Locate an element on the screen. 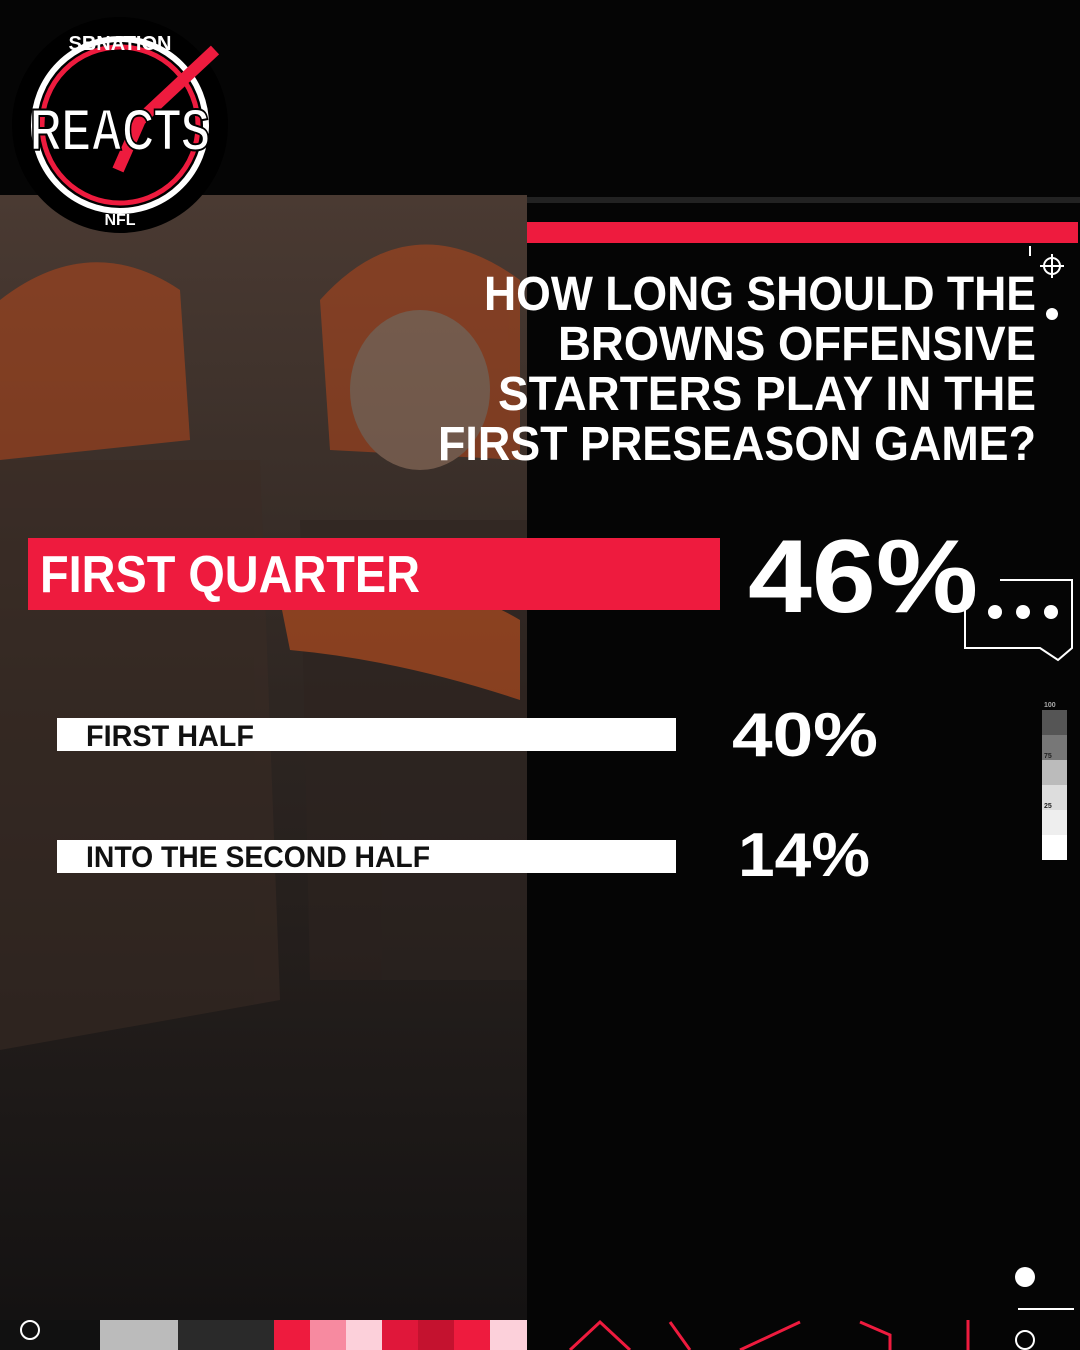 The image size is (1080, 1350). option-percent: 14% is located at coordinates (804, 855).